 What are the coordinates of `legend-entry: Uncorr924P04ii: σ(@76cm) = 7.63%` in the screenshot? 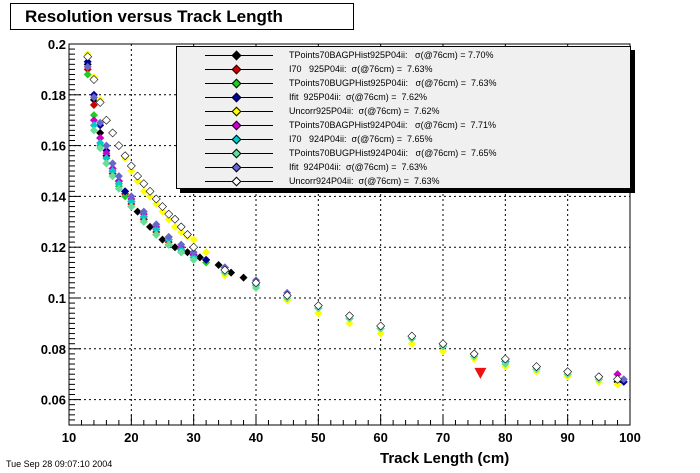 It's located at (404, 182).